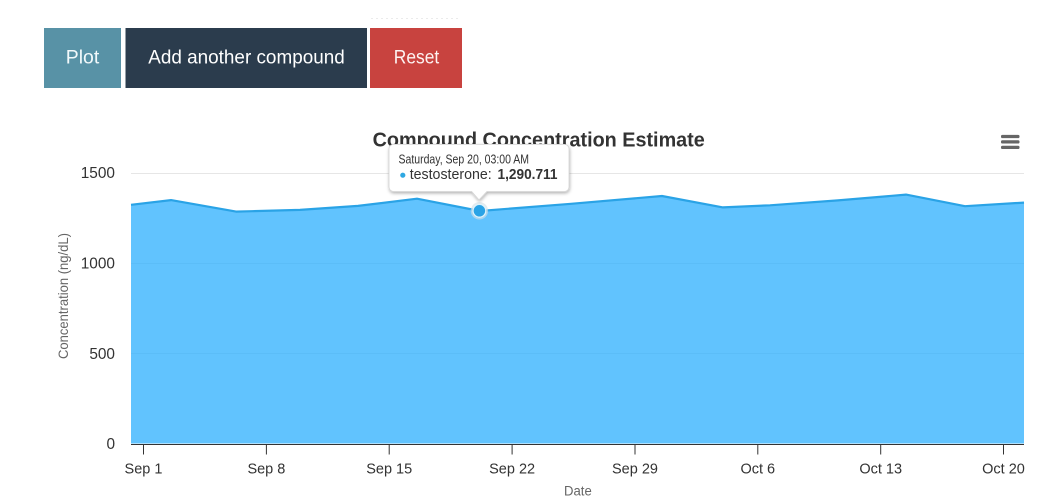 The height and width of the screenshot is (503, 1050). What do you see at coordinates (757, 470) in the screenshot?
I see `svg-text: Oct 6` at bounding box center [757, 470].